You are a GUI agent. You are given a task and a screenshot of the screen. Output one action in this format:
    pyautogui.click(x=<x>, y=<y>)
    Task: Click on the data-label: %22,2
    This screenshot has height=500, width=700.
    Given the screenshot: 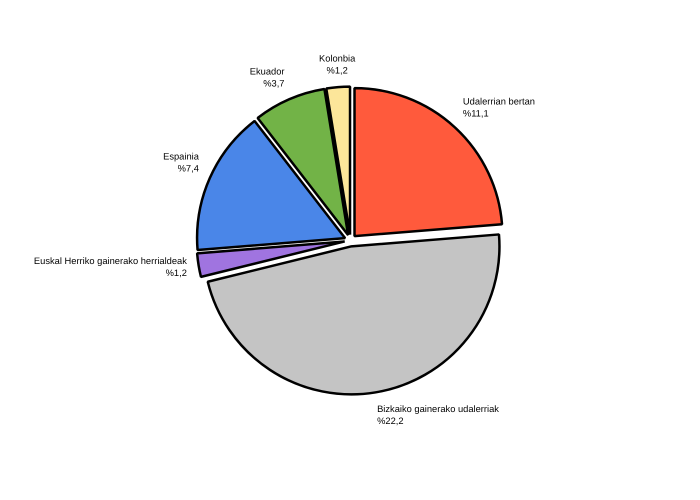 What is the action you would take?
    pyautogui.click(x=390, y=421)
    